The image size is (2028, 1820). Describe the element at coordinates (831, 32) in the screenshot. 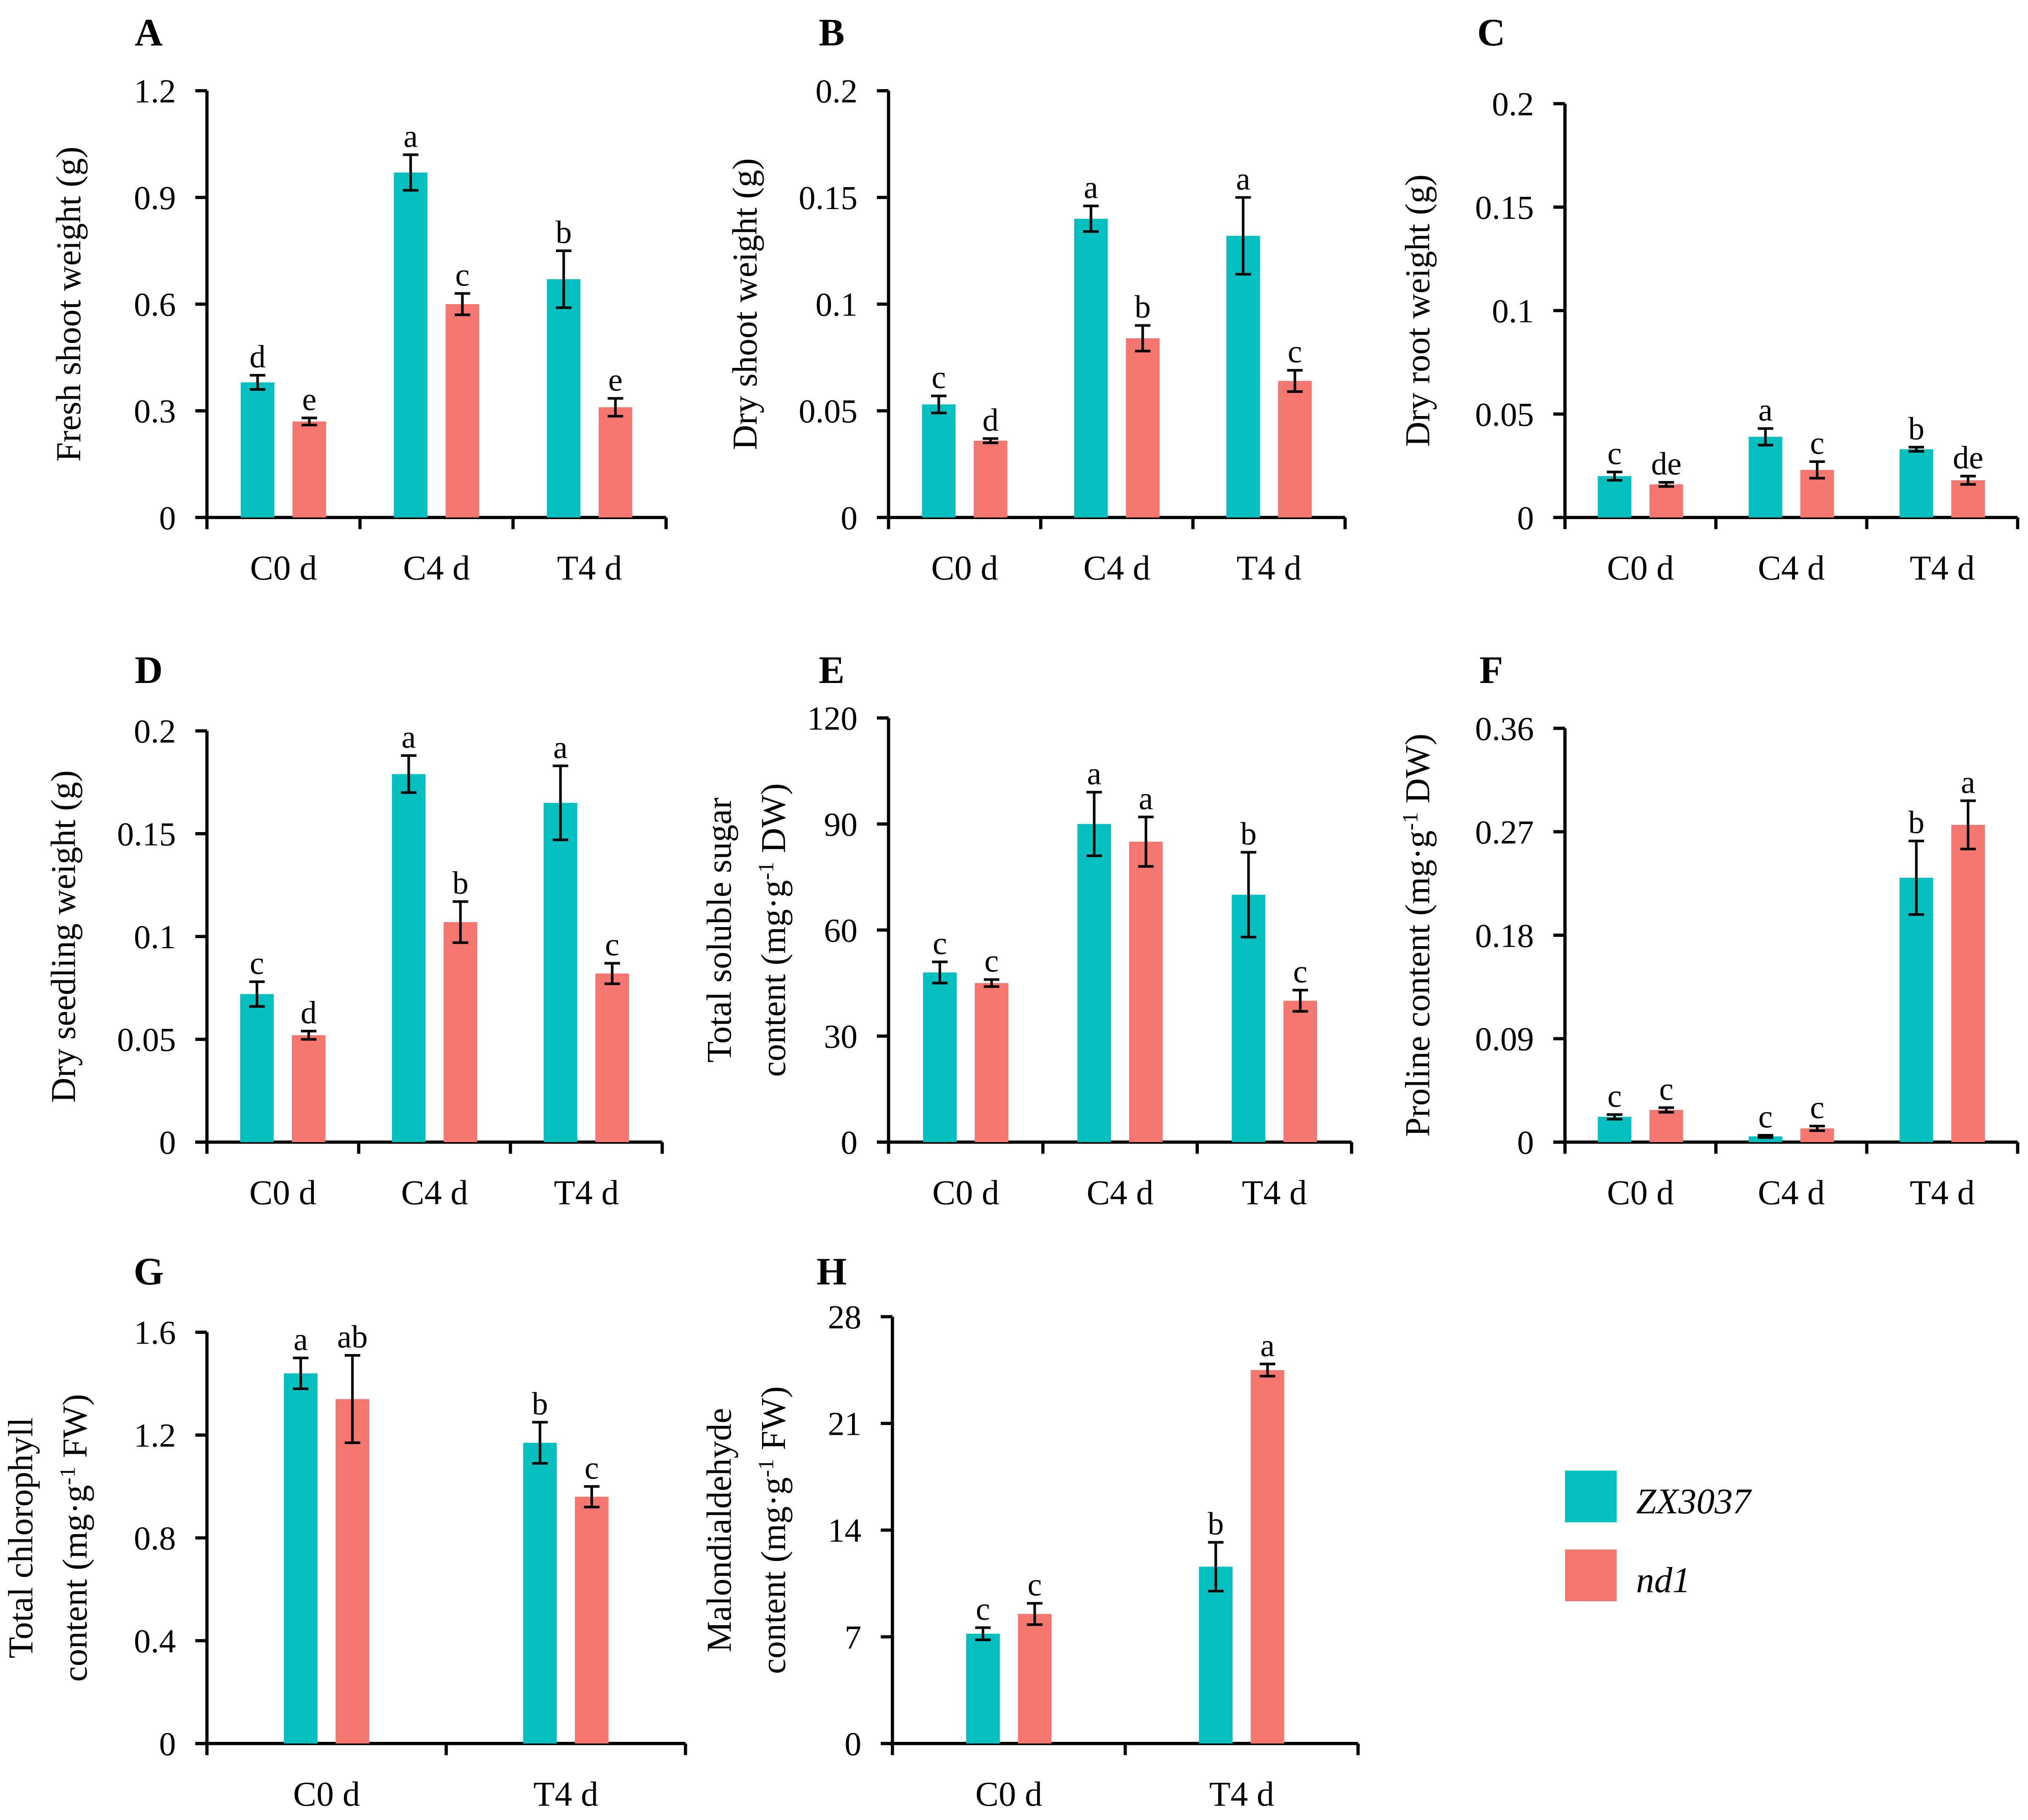

I see `panel-label: B` at that location.